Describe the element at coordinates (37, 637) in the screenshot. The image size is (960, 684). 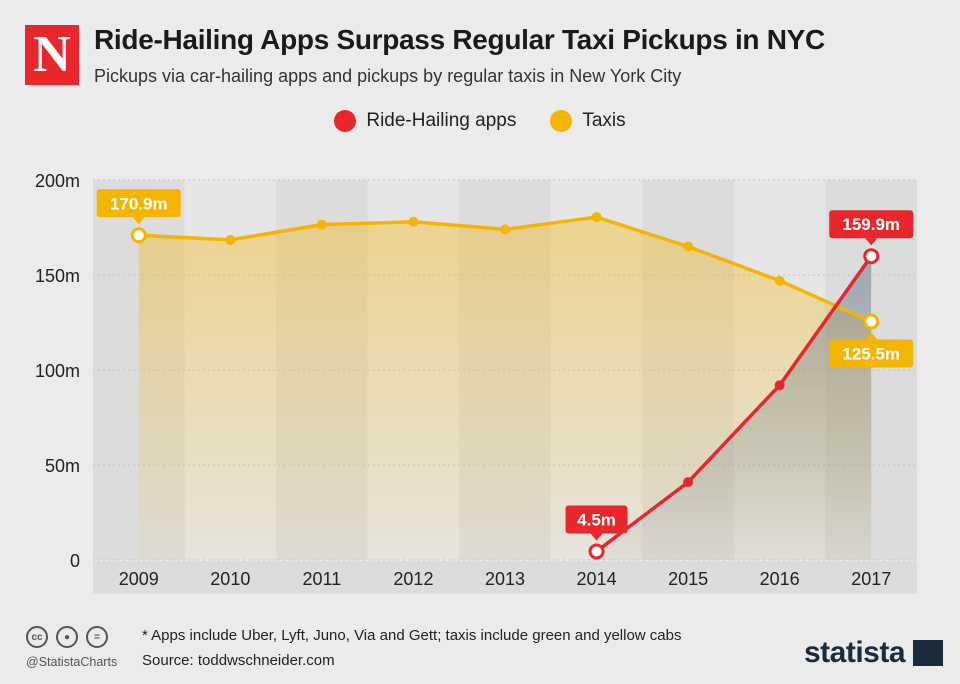
I see `cc-icon: cc` at that location.